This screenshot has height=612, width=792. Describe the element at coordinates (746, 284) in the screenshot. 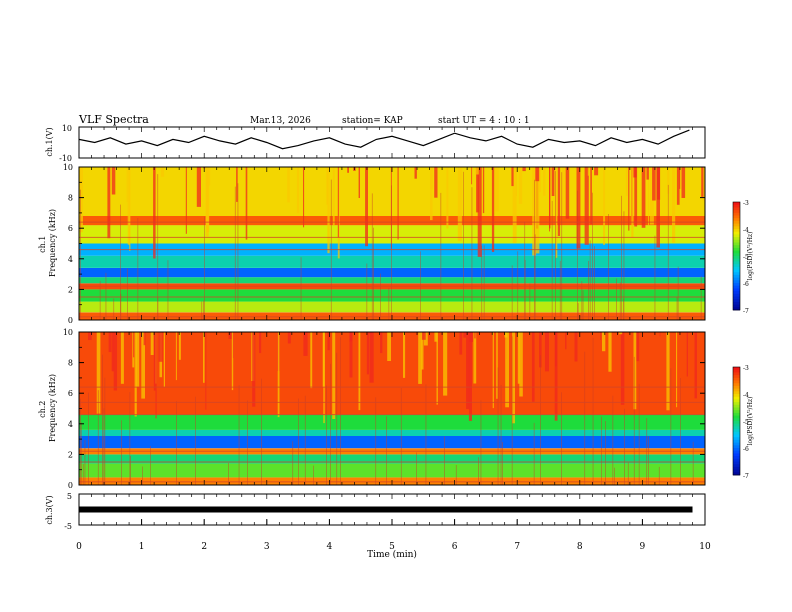

I see `ch1-colorbar-tick-3: -6` at that location.